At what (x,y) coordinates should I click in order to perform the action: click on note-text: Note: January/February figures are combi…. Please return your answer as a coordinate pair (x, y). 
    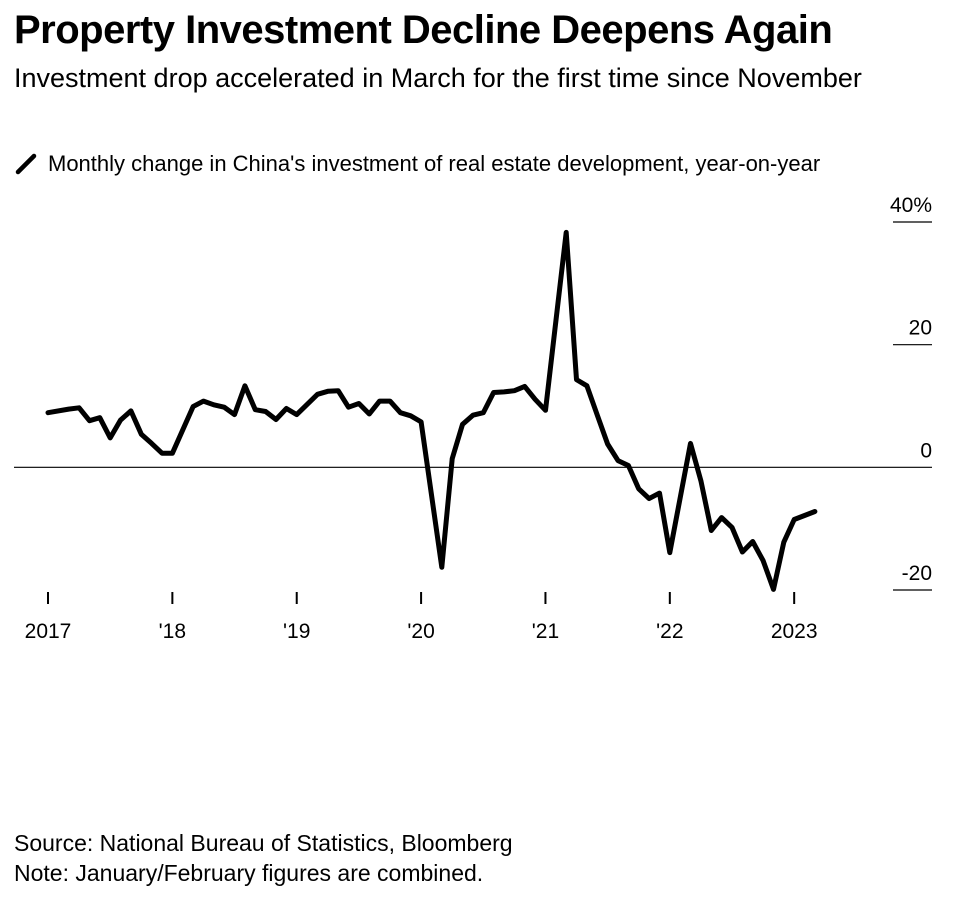
    Looking at the image, I should click on (249, 873).